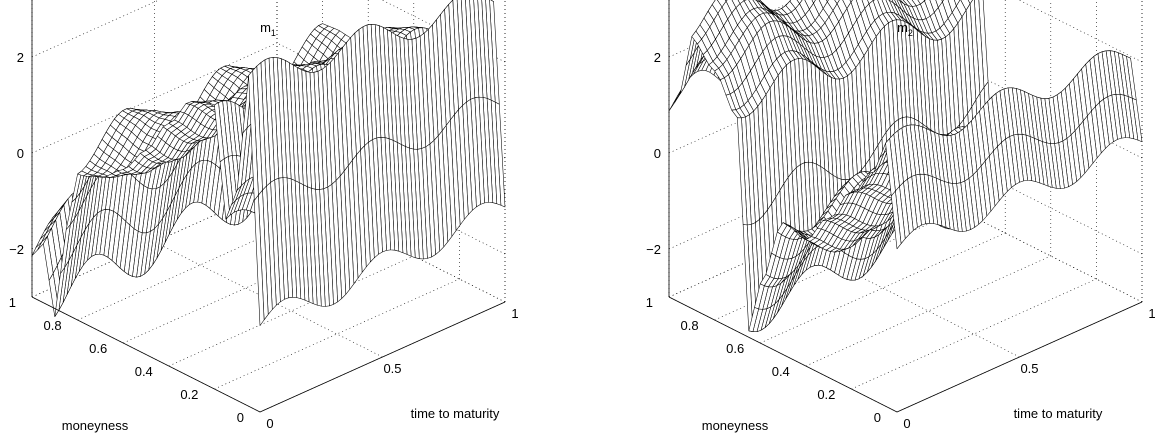  Describe the element at coordinates (268, 29) in the screenshot. I see `chart-title: m1` at that location.